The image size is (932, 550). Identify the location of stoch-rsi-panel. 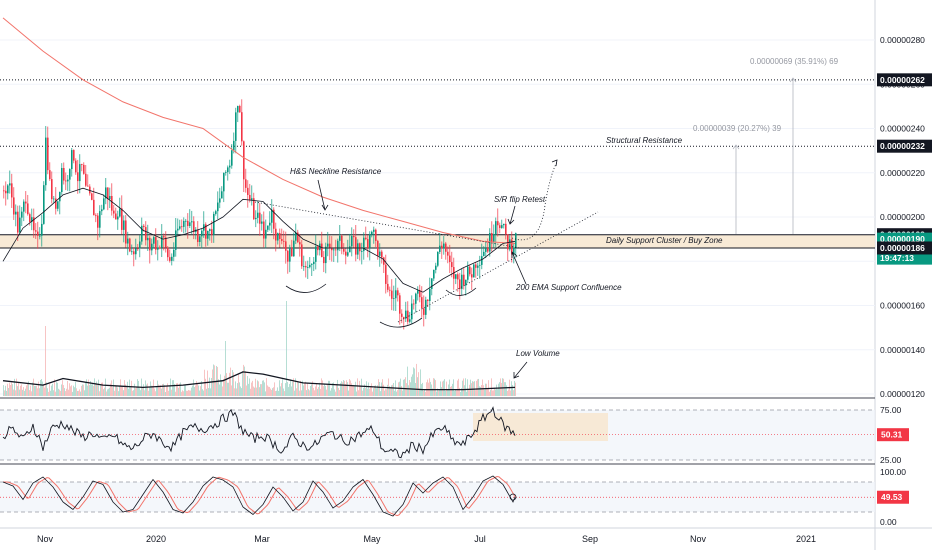
(437, 496).